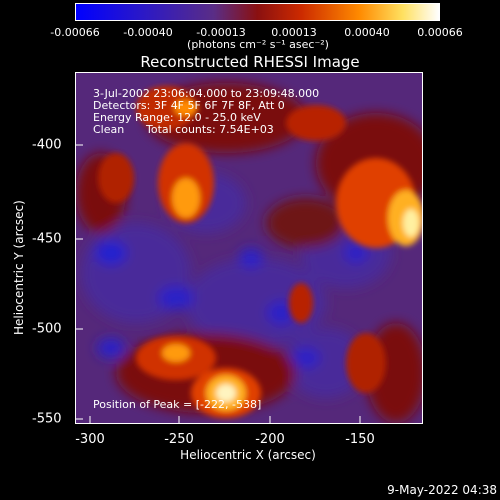  I want to click on x-tick-label: -300, so click(90, 439).